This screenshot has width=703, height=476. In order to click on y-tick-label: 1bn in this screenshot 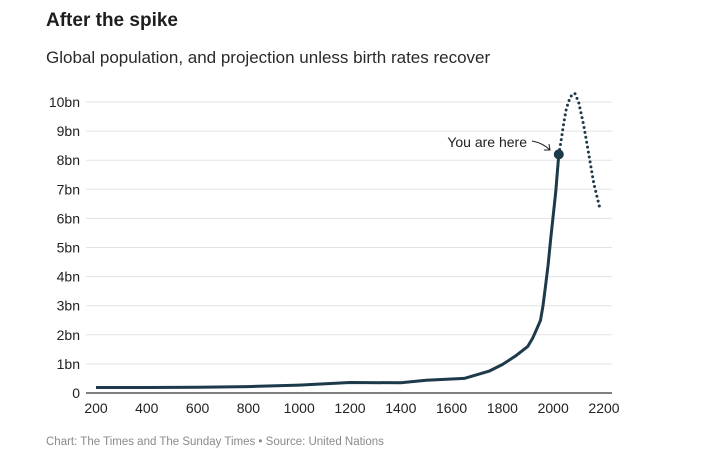, I will do `click(68, 364)`.